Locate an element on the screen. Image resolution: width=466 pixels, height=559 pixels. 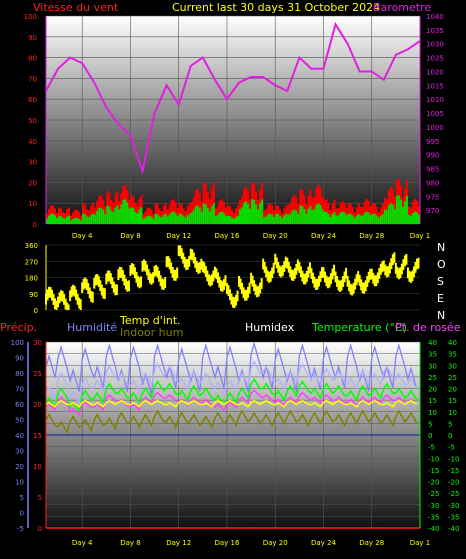
dir-label-s: S is located at coordinates (440, 281).